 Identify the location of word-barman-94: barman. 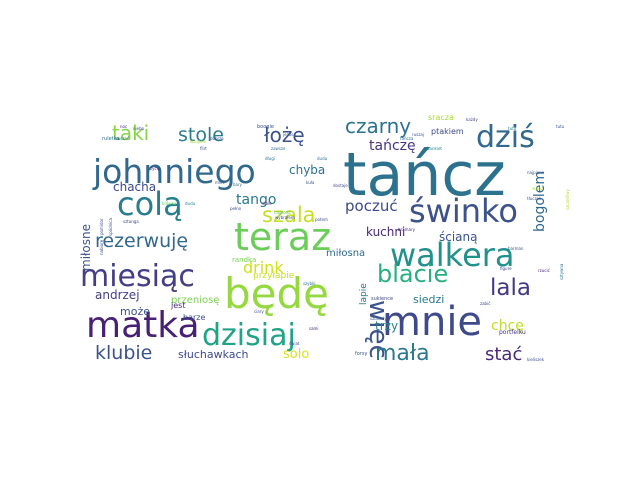
(516, 248).